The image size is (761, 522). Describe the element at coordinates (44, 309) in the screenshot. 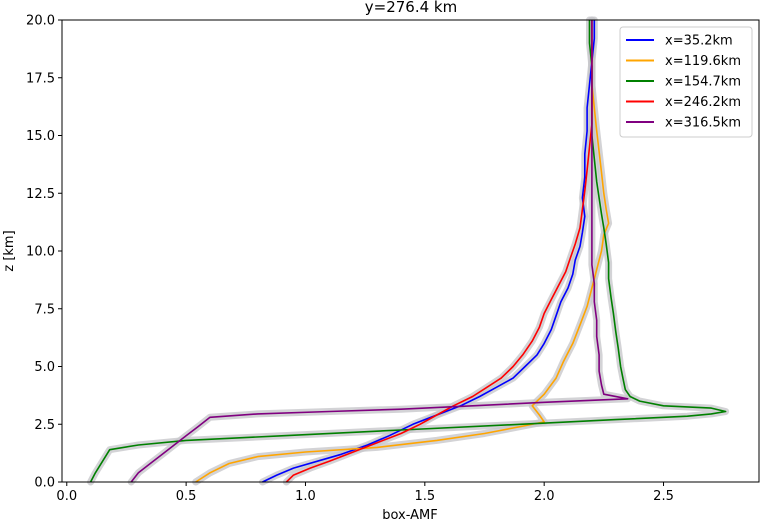

I see `y-tick-label: 7.5` at that location.